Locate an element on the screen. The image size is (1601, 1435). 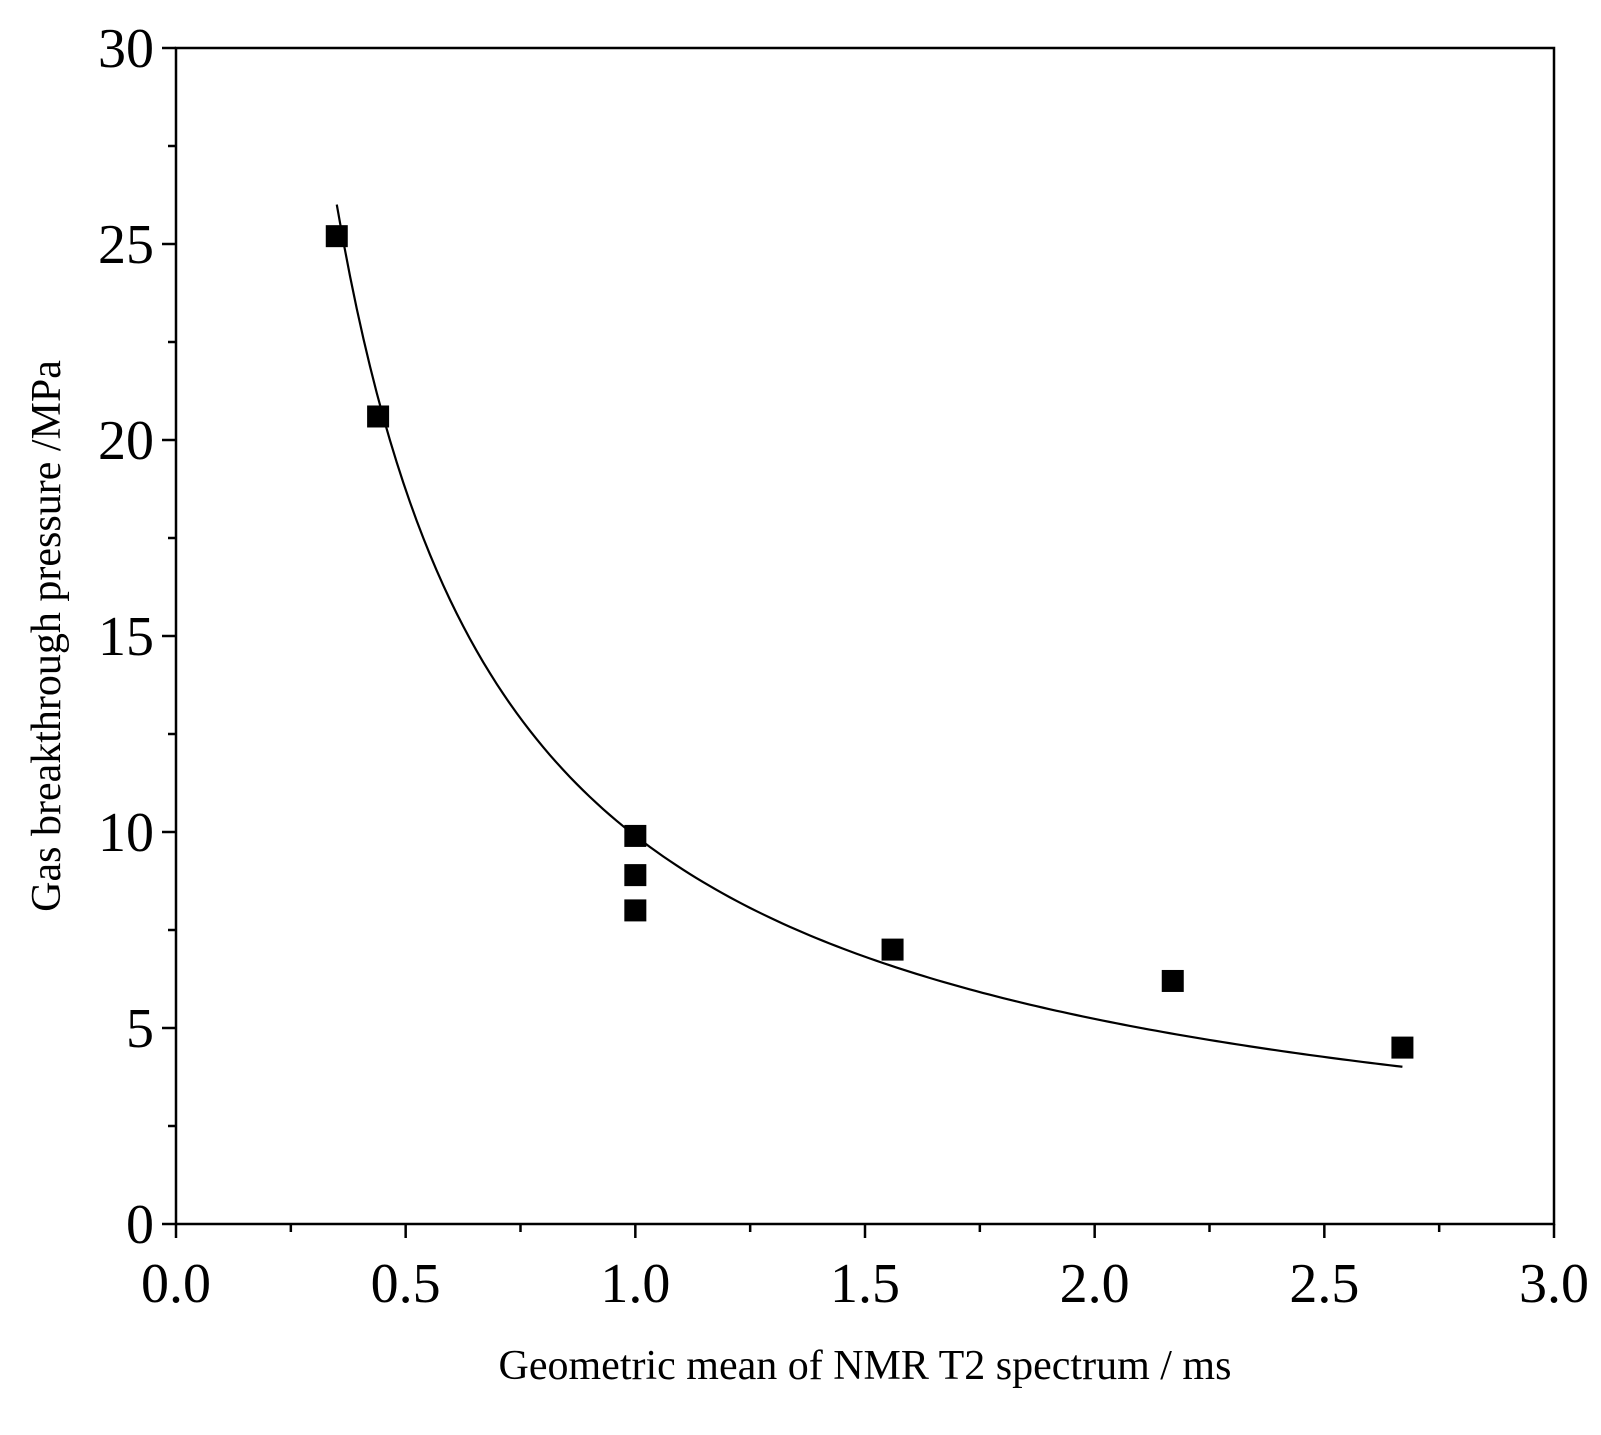
x-tick-label: 1.0 is located at coordinates (635, 1284).